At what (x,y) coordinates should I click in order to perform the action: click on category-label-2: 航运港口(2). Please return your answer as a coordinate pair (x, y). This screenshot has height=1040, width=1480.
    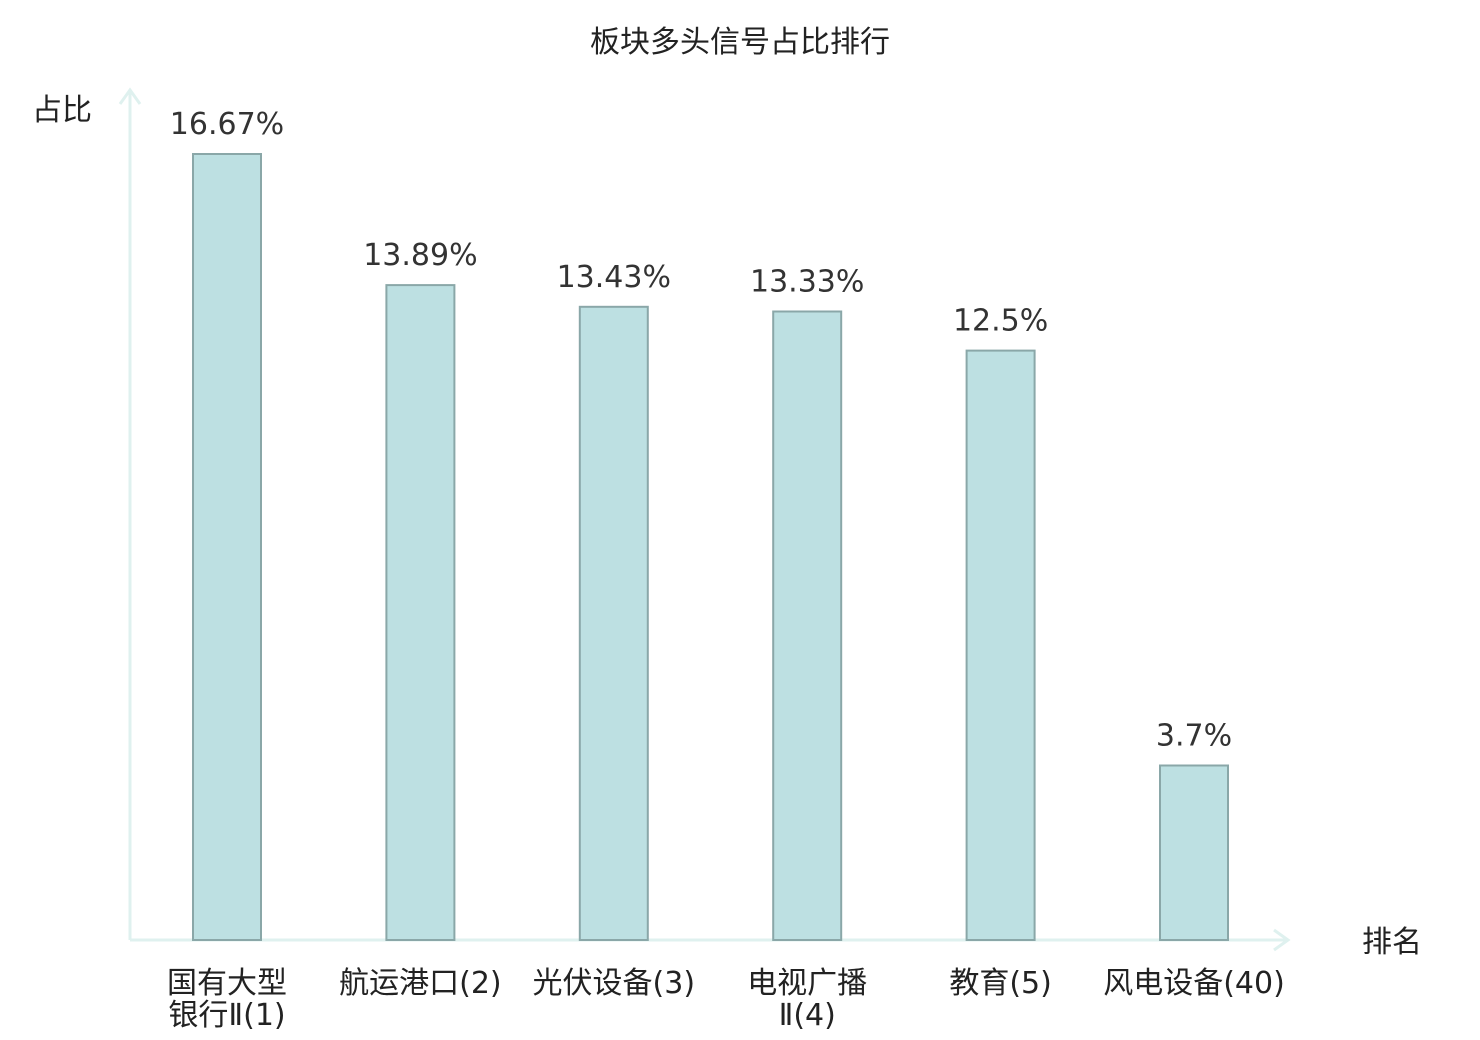
    Looking at the image, I should click on (420, 983).